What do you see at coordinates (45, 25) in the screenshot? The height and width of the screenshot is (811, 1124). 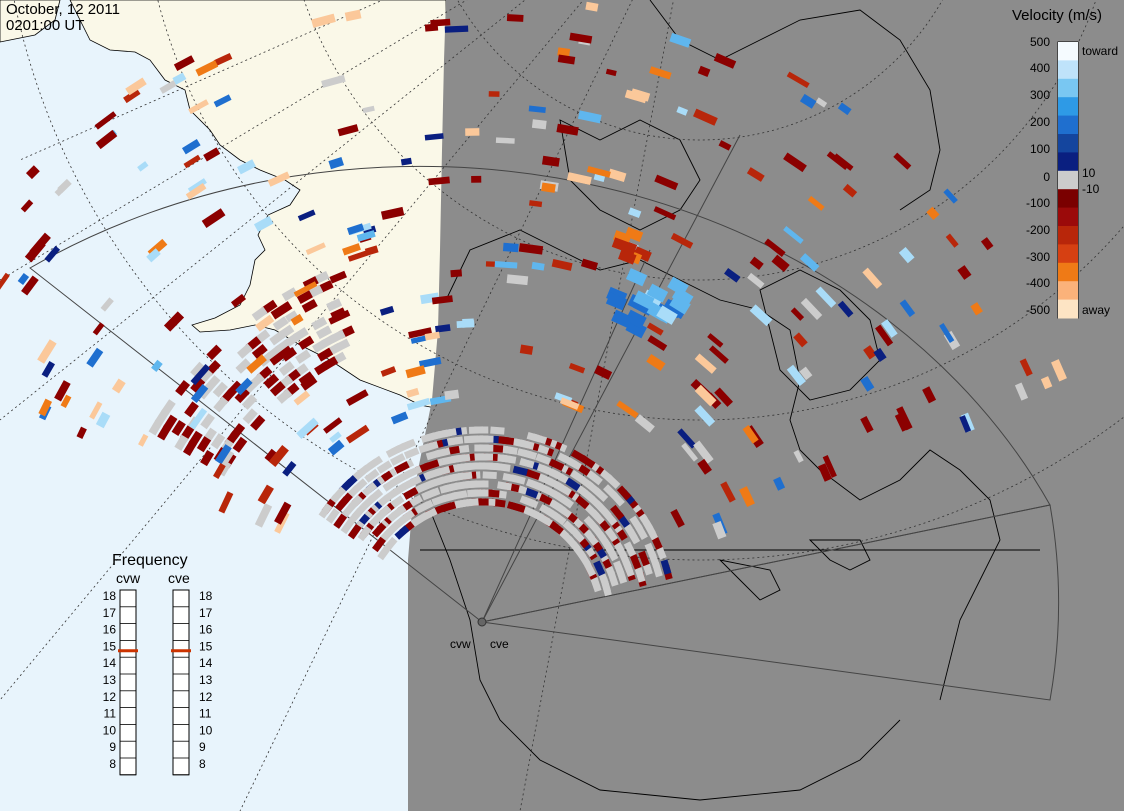 I see `time-label: 0201:00 UT` at bounding box center [45, 25].